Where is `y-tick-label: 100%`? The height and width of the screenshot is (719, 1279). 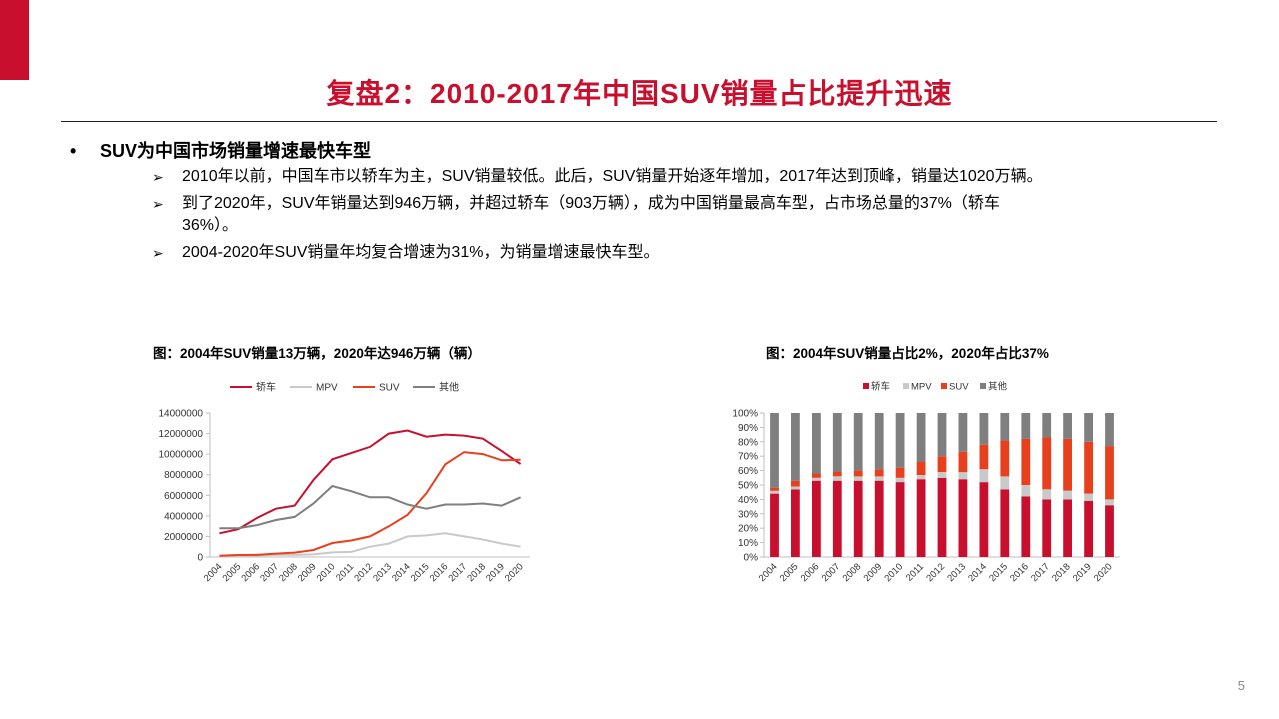
y-tick-label: 100% is located at coordinates (745, 414).